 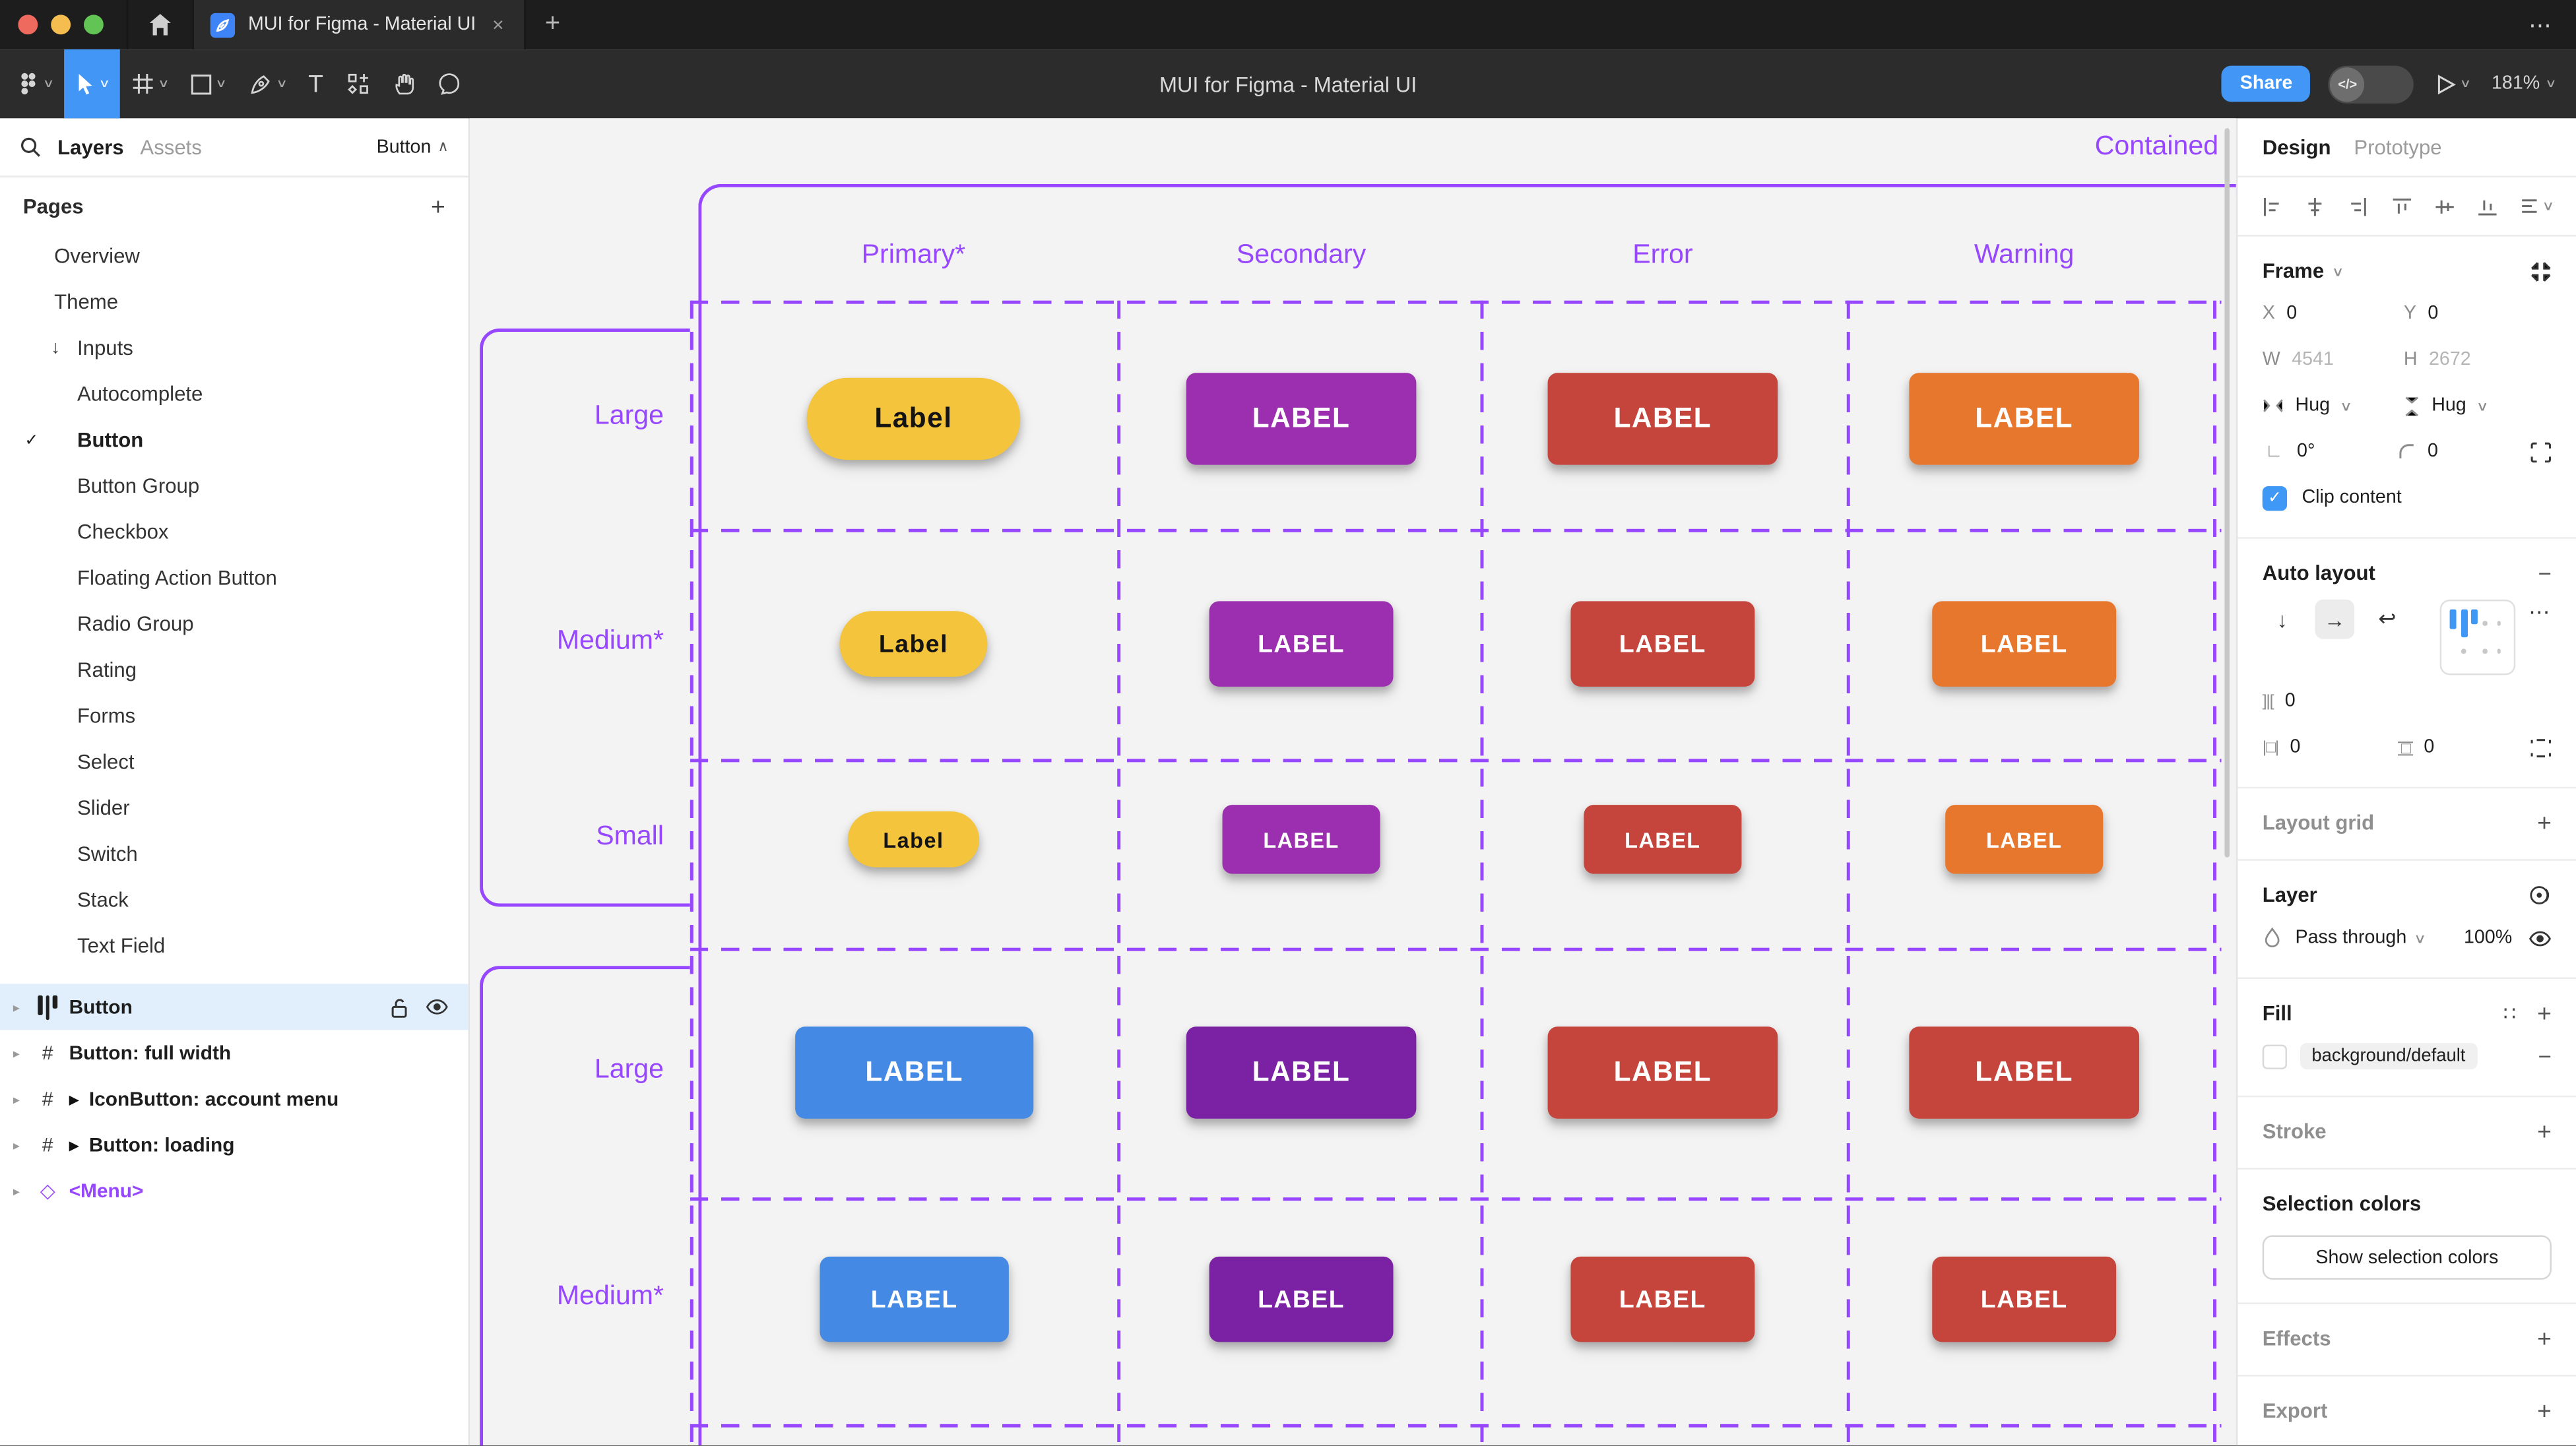 What do you see at coordinates (93, 25) in the screenshot?
I see `zoom-window-button` at bounding box center [93, 25].